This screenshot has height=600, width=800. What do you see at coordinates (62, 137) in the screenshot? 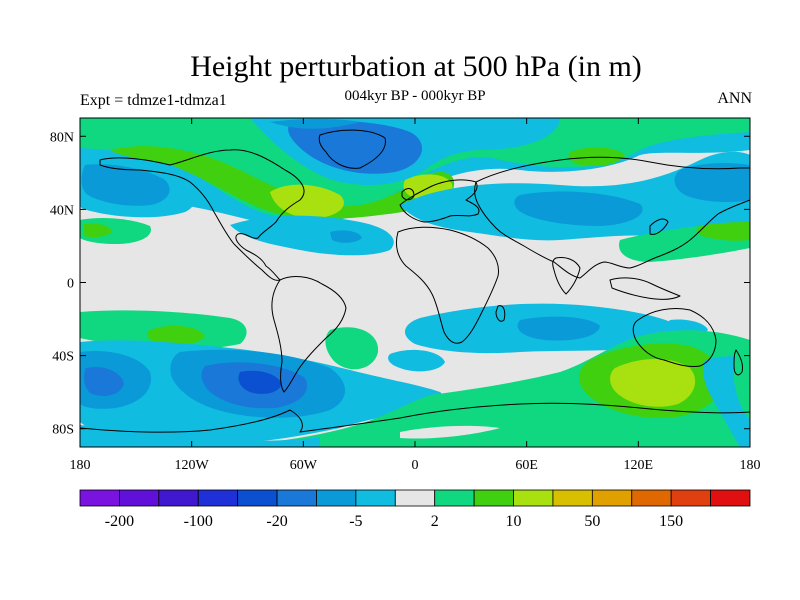
I see `lat-tick-label: 80N` at bounding box center [62, 137].